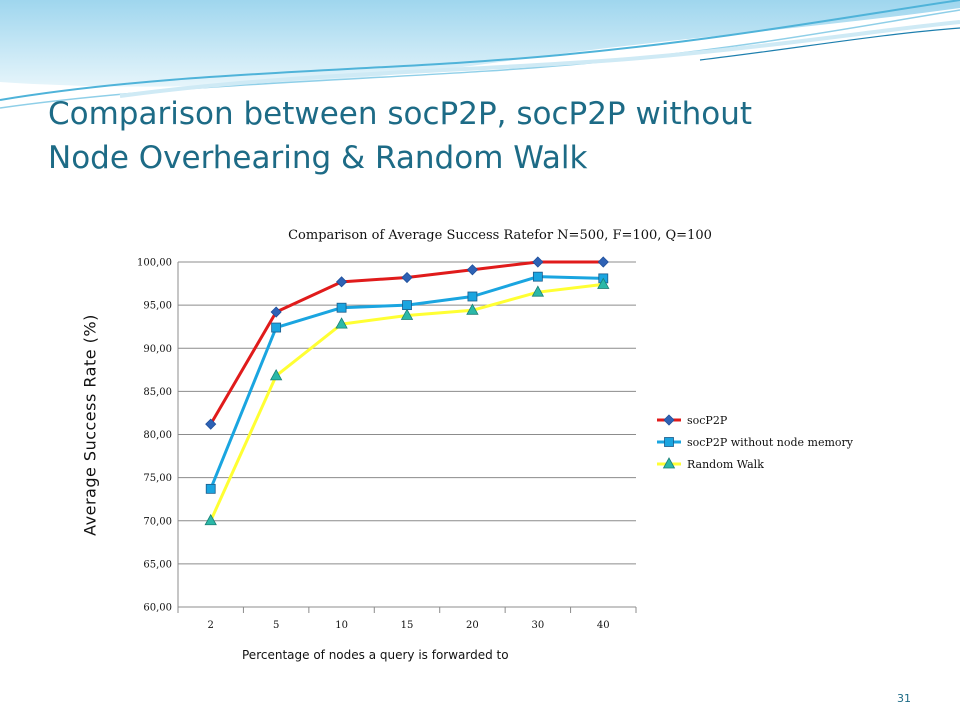 Image resolution: width=960 pixels, height=720 pixels. I want to click on y-axis-label: Average Success Rate (%), so click(90, 425).